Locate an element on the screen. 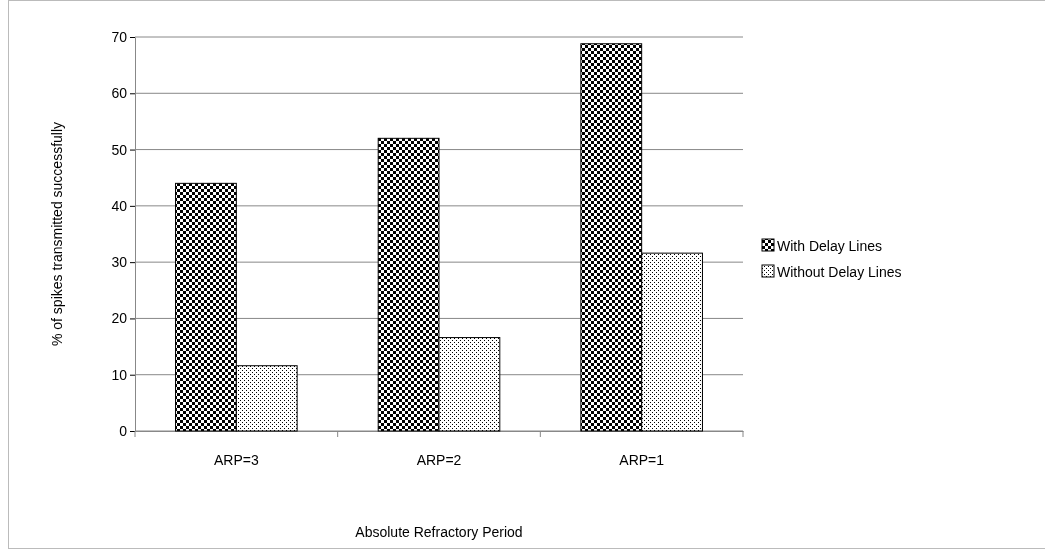  legend-label: Without Delay Lines is located at coordinates (839, 272).